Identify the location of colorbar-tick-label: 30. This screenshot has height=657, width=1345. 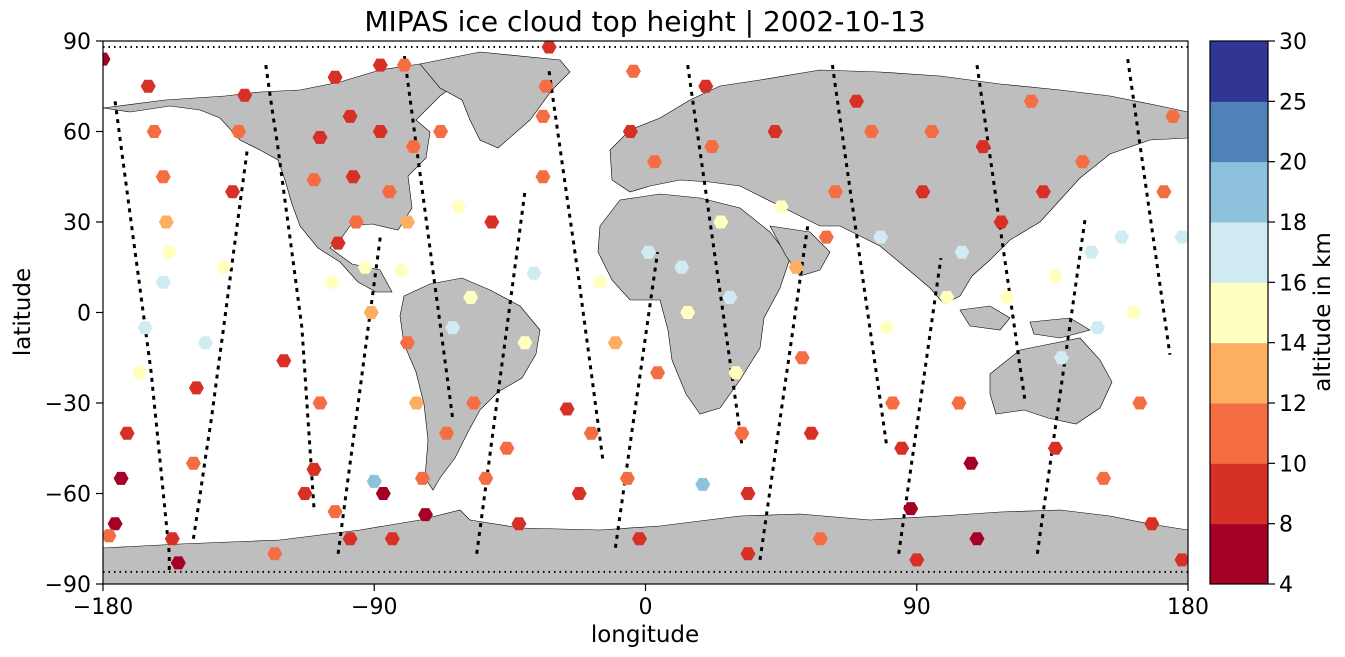
(1293, 42).